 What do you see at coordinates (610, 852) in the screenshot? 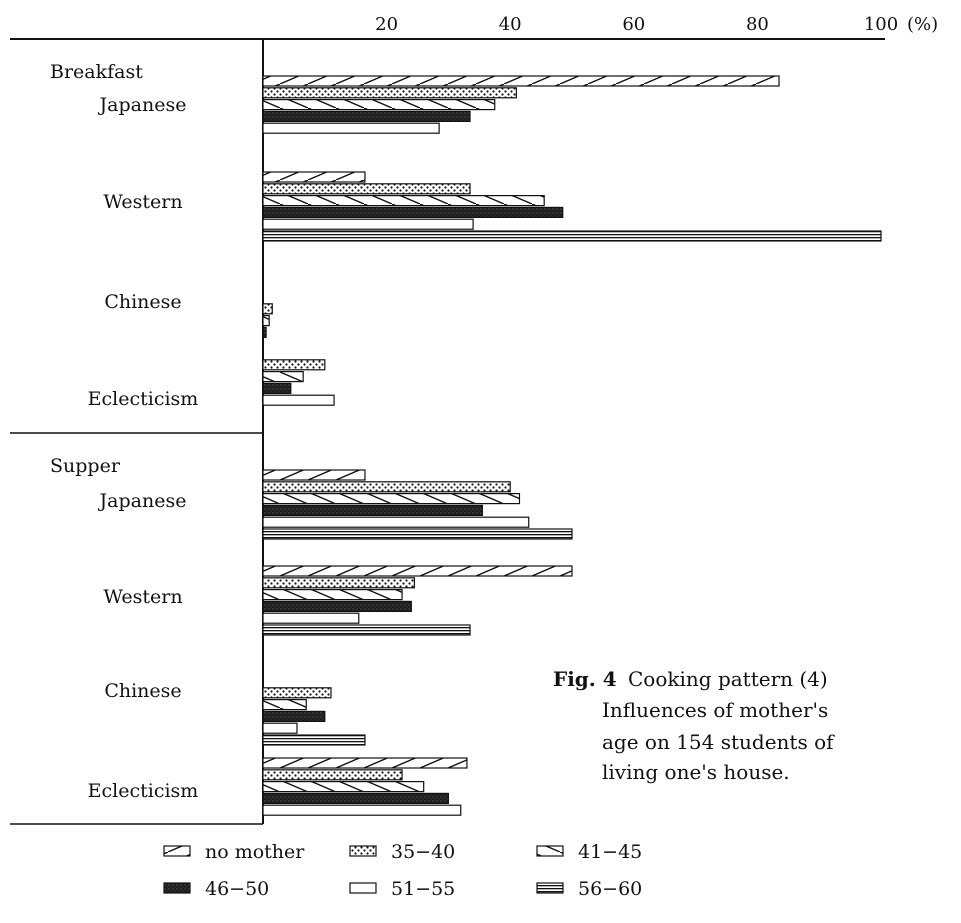
I see `legend-label-41-45: 41−45` at bounding box center [610, 852].